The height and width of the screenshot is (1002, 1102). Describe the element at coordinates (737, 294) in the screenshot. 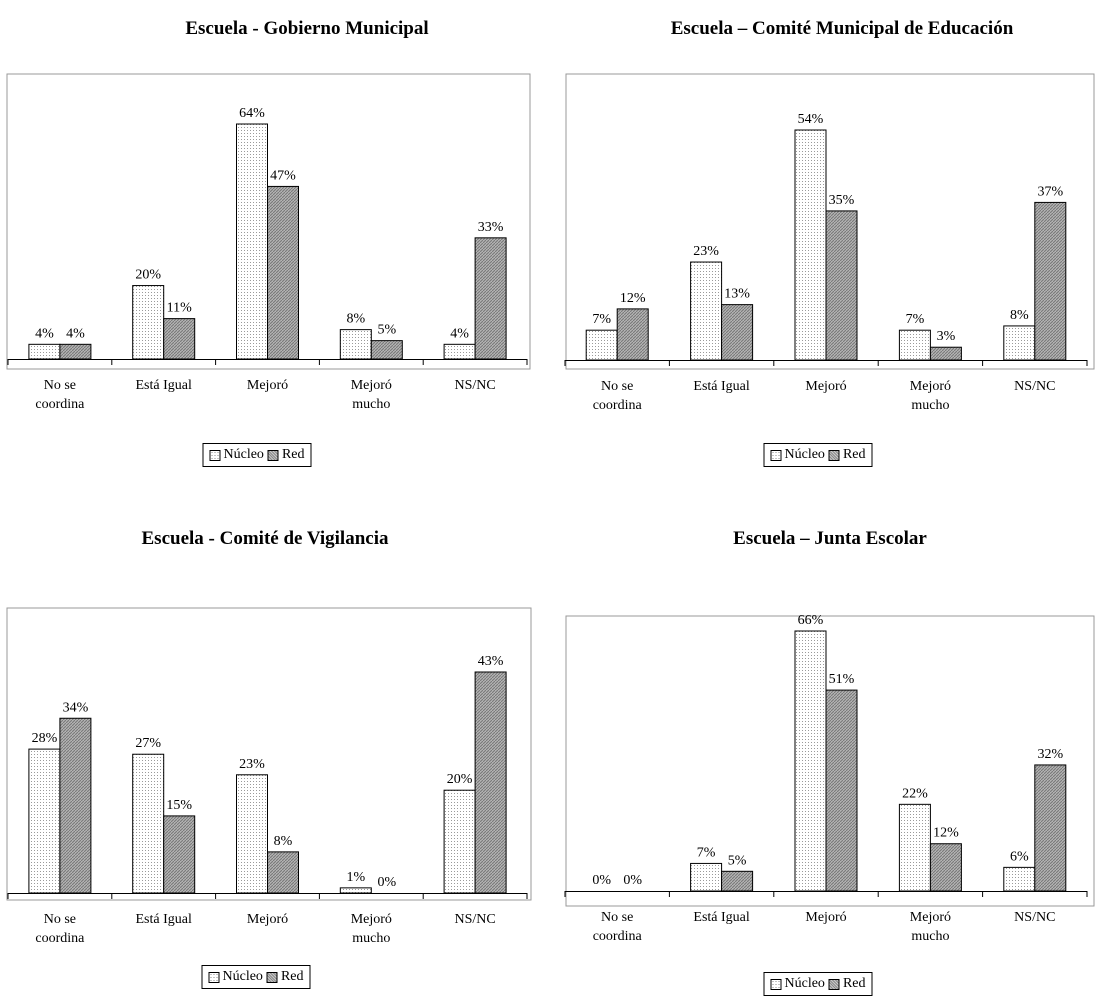

I see `data-label-red: 13%` at that location.